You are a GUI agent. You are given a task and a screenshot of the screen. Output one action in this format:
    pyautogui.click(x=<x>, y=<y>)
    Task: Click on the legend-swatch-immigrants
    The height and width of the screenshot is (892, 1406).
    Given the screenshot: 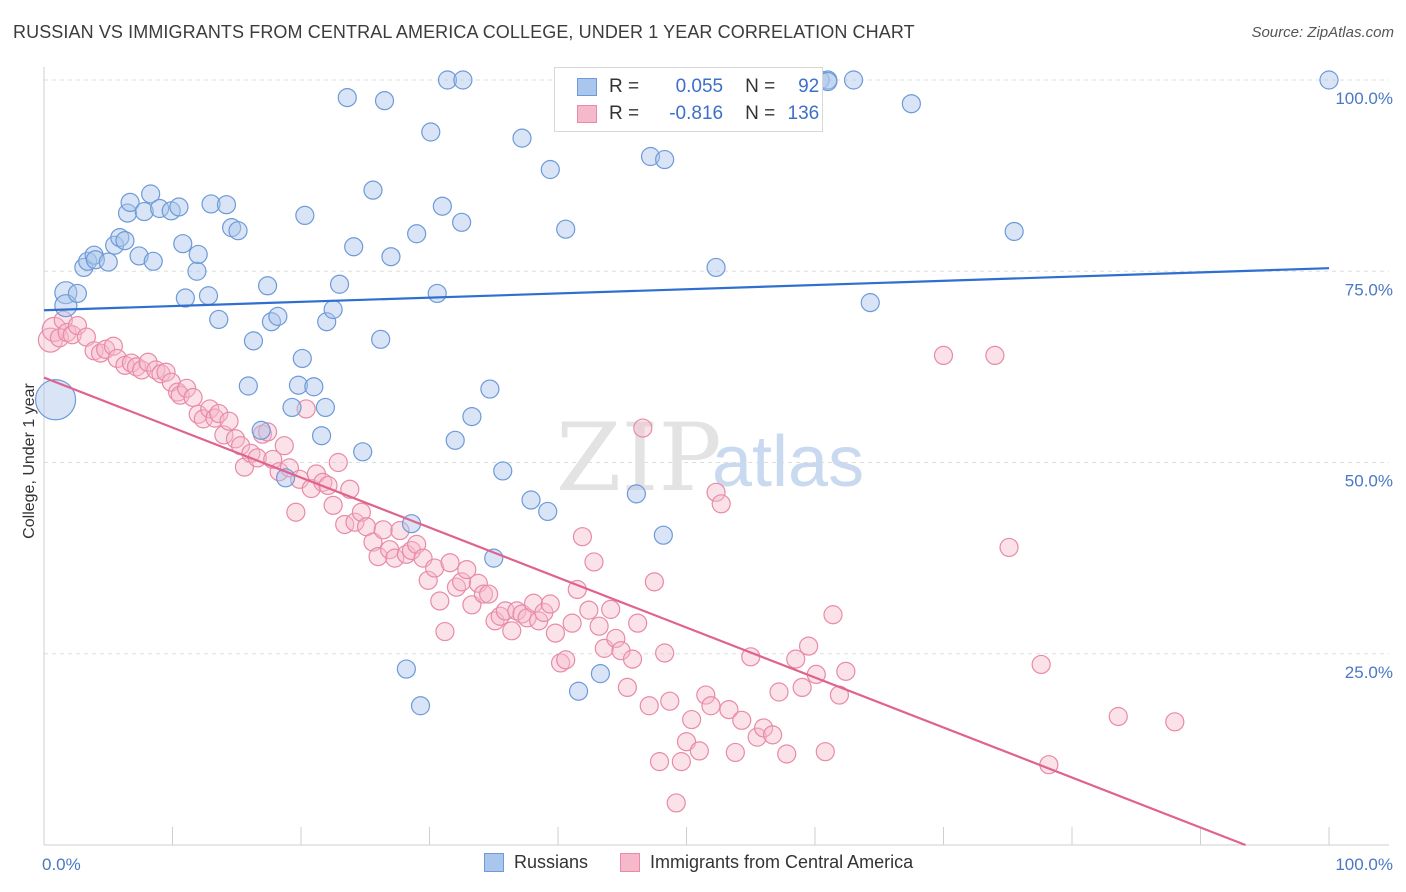 What is the action you would take?
    pyautogui.click(x=587, y=114)
    